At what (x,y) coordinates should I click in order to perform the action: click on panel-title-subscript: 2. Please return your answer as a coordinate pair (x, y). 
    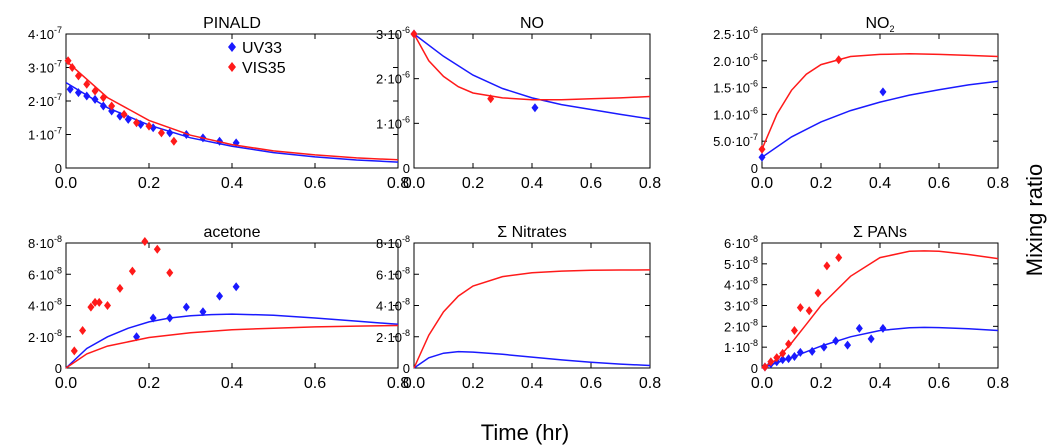
    Looking at the image, I should click on (891, 29).